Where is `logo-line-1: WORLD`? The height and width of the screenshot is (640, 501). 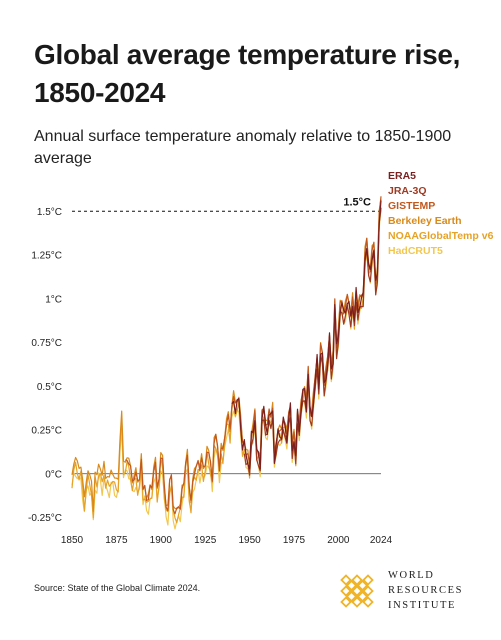
logo-line-1: WORLD is located at coordinates (411, 575).